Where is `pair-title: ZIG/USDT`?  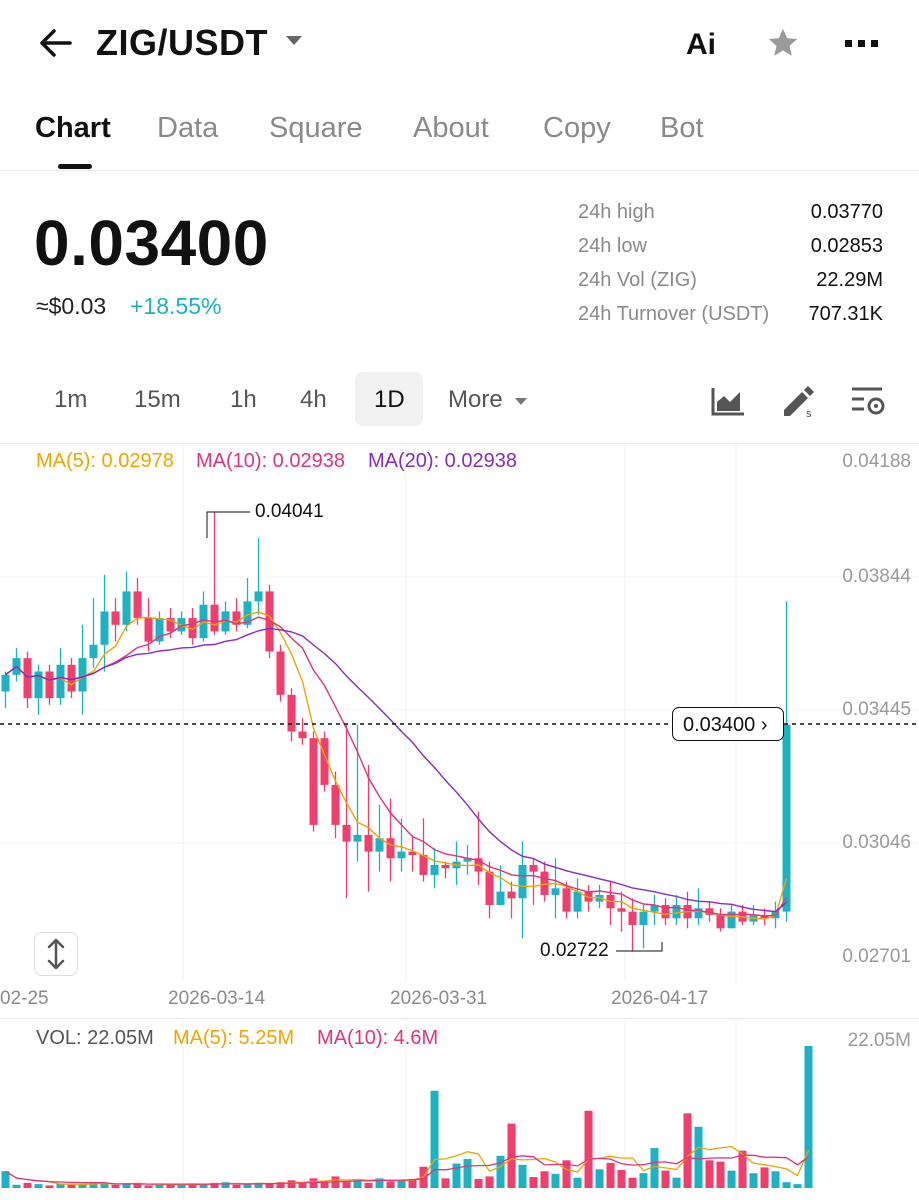
pair-title: ZIG/USDT is located at coordinates (182, 42).